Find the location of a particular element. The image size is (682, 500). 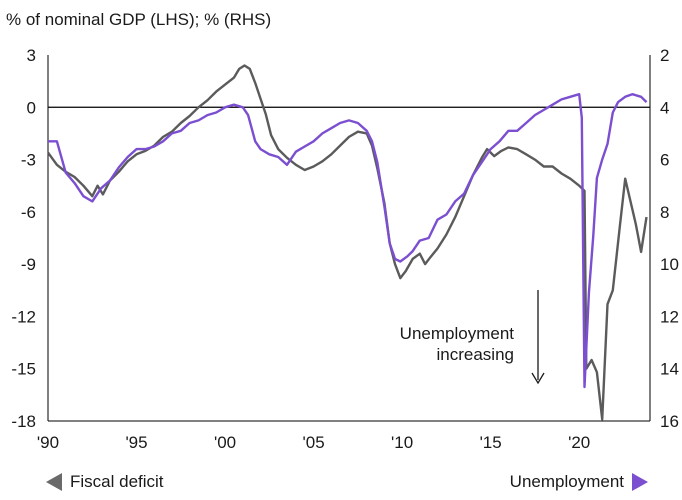

legend-unemployment: Unemployment is located at coordinates (579, 482).